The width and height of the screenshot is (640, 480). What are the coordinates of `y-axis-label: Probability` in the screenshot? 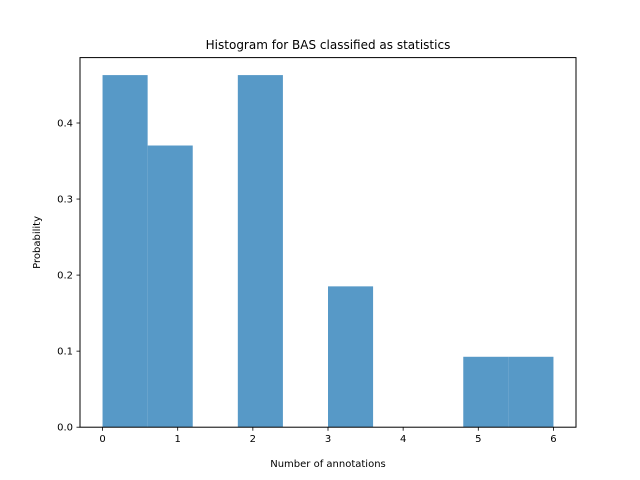 It's located at (37, 242).